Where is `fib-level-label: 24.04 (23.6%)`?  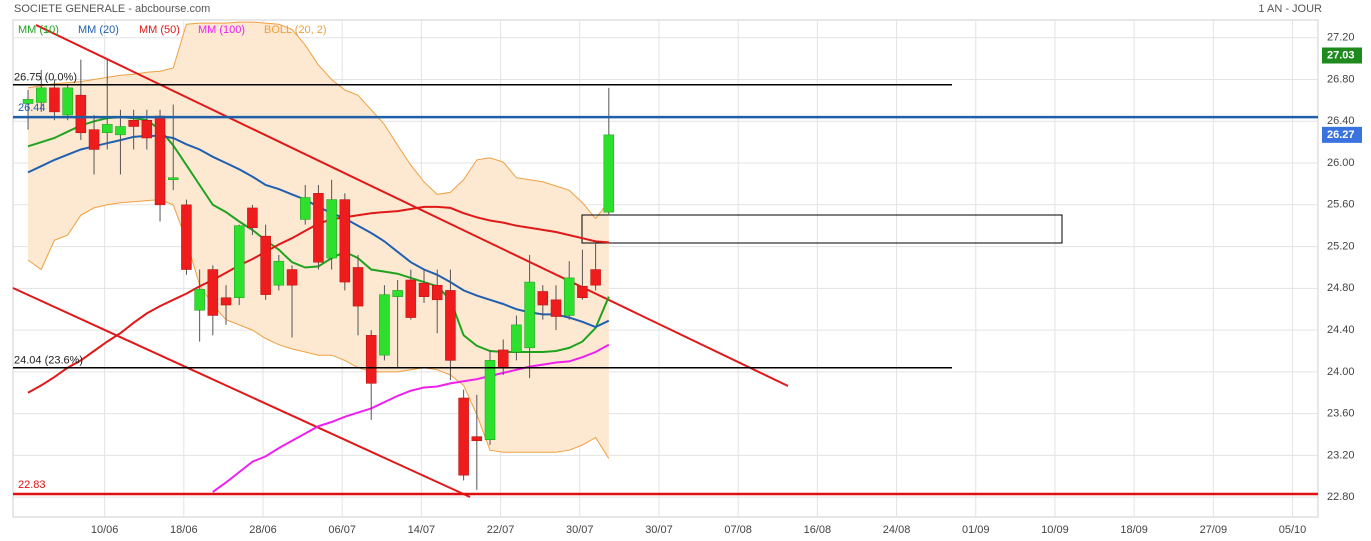
fib-level-label: 24.04 (23.6%) is located at coordinates (48, 361).